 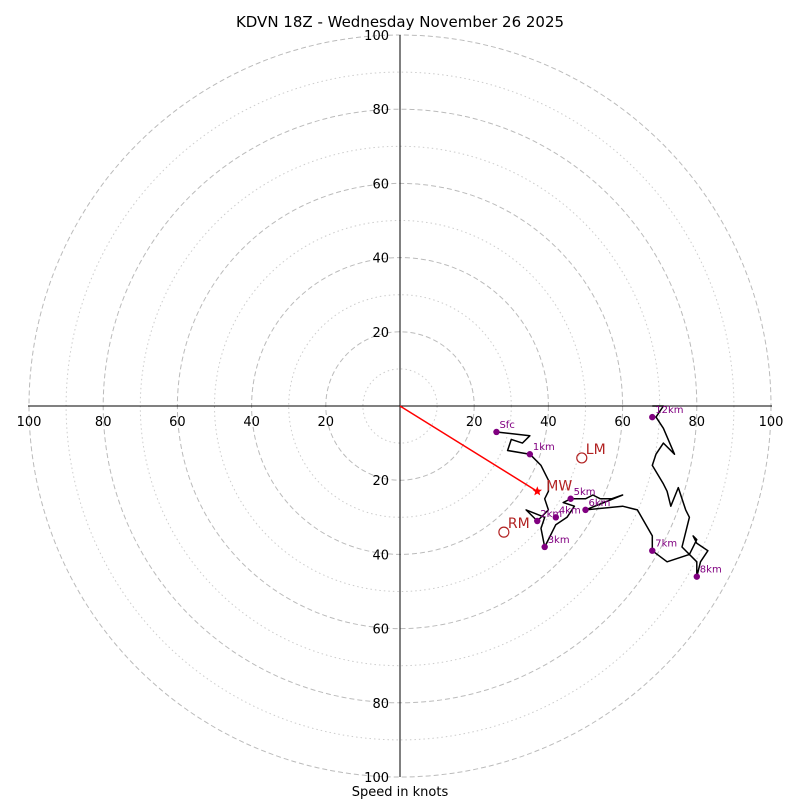 I want to click on mean-wind-layer: MW, so click(x=485, y=450).